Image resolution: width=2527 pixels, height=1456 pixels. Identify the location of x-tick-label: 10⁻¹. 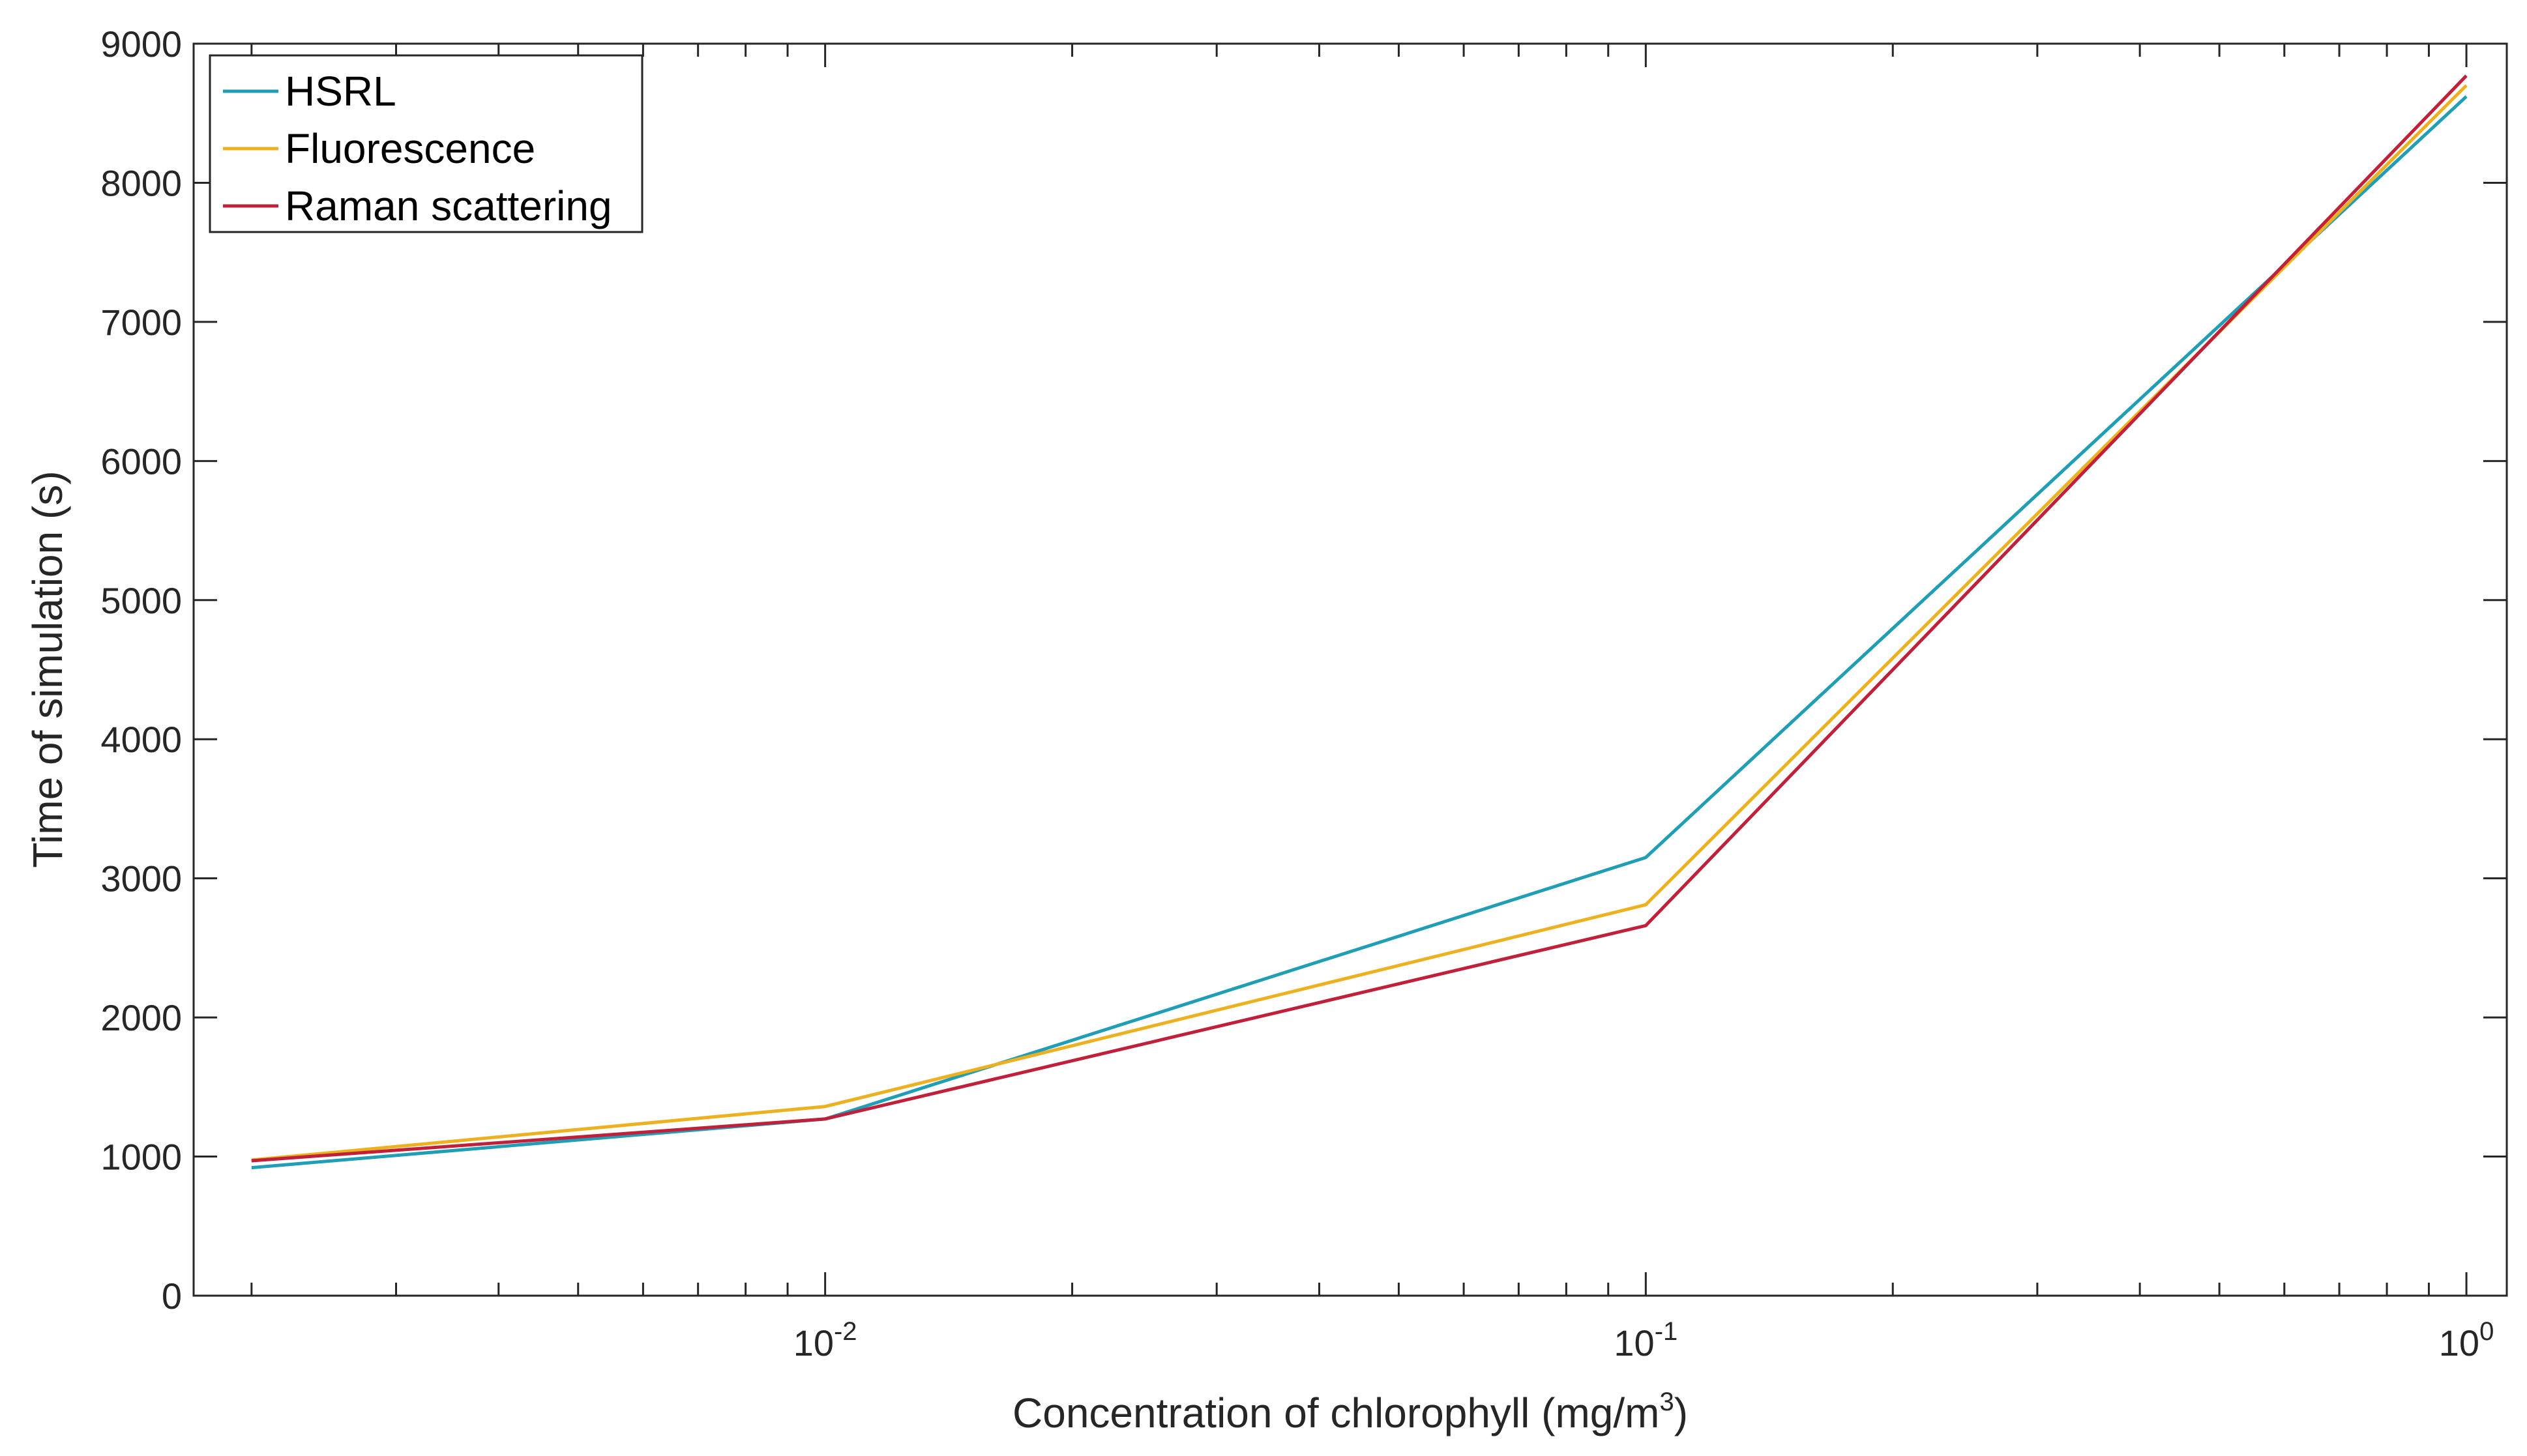
(1645, 1340).